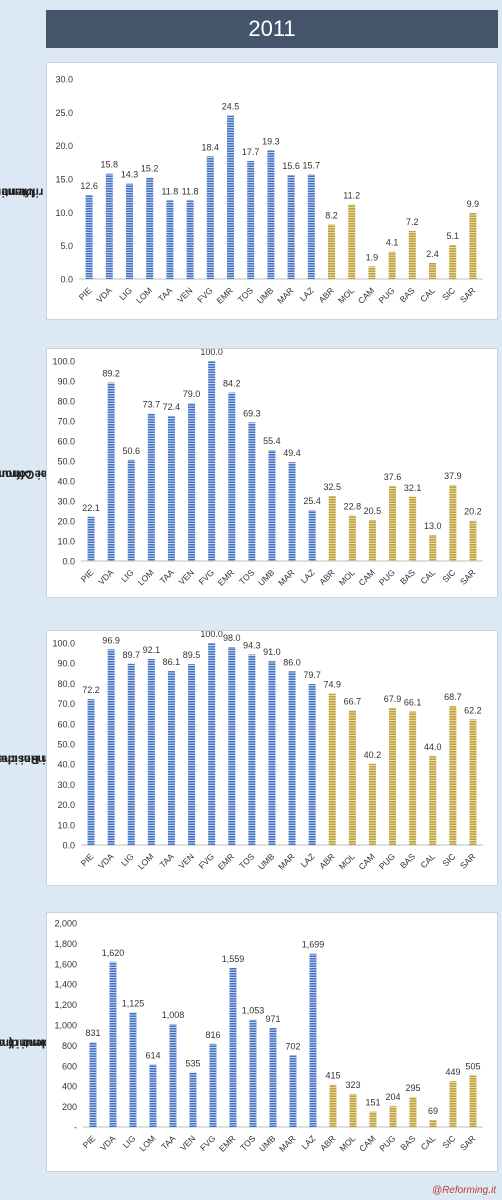 Image resolution: width=502 pixels, height=1200 pixels. What do you see at coordinates (89, 186) in the screenshot?
I see `data-label: 12.6` at bounding box center [89, 186].